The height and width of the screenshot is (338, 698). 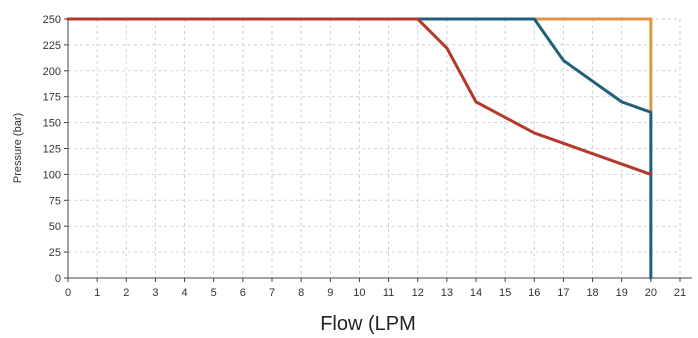 I want to click on y-tick-label: 225, so click(x=52, y=46).